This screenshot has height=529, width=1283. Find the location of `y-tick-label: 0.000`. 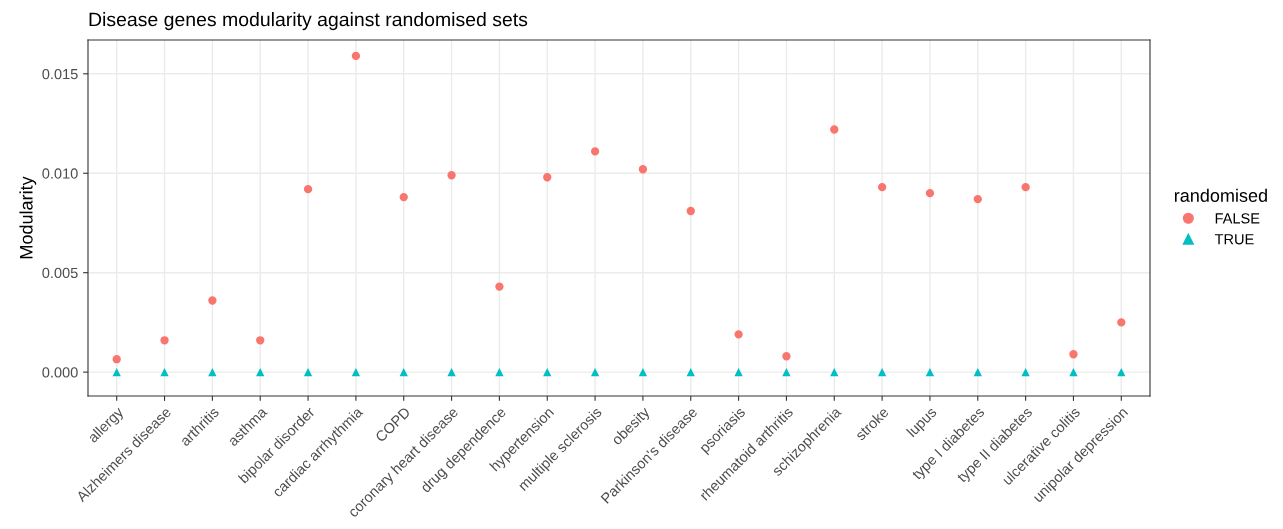

y-tick-label: 0.000 is located at coordinates (60, 372).